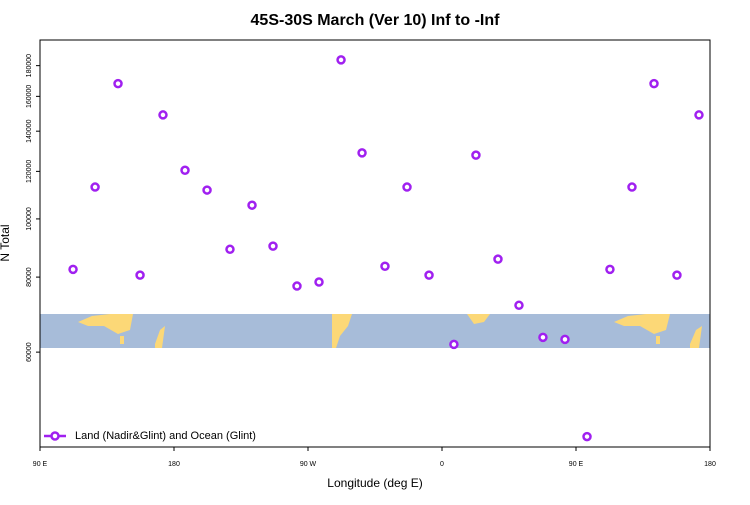 The width and height of the screenshot is (750, 505). I want to click on y-tick-label: 160000, so click(29, 96).